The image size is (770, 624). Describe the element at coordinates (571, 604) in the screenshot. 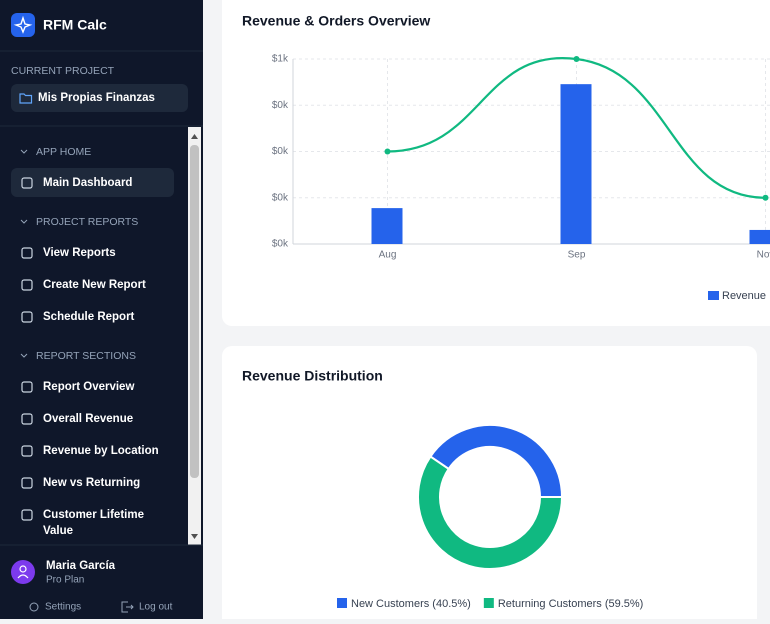

I see `legend-label: Returning Customers (59.5%)` at that location.